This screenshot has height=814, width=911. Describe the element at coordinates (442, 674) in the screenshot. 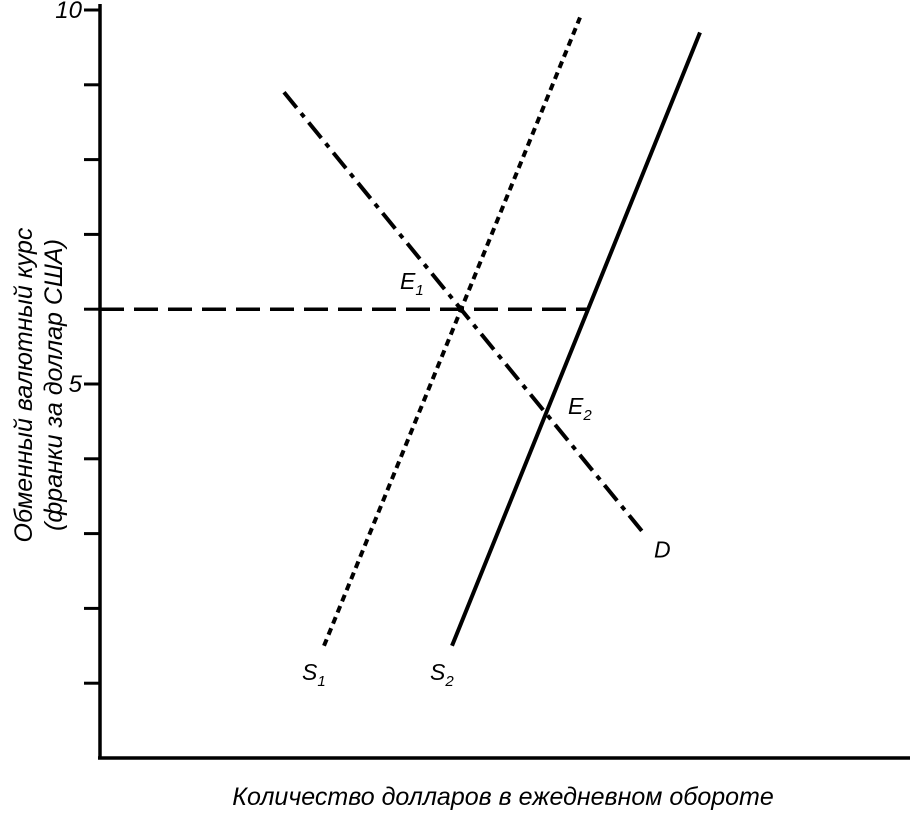

I see `label-s2: S2` at that location.